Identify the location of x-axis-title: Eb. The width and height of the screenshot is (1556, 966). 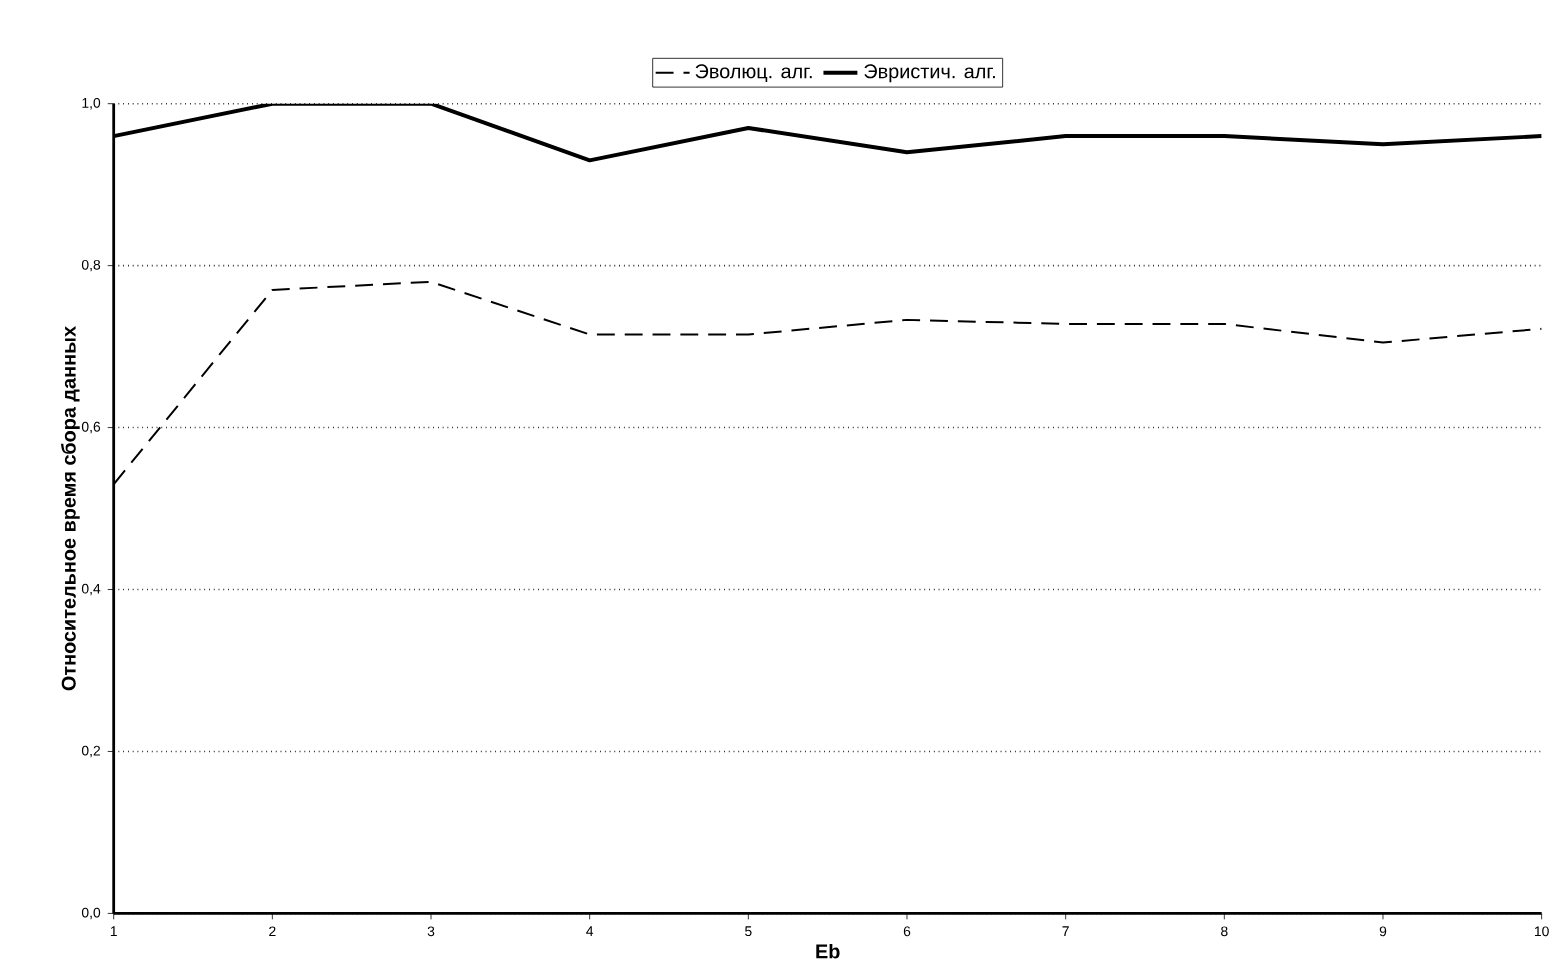
(828, 951).